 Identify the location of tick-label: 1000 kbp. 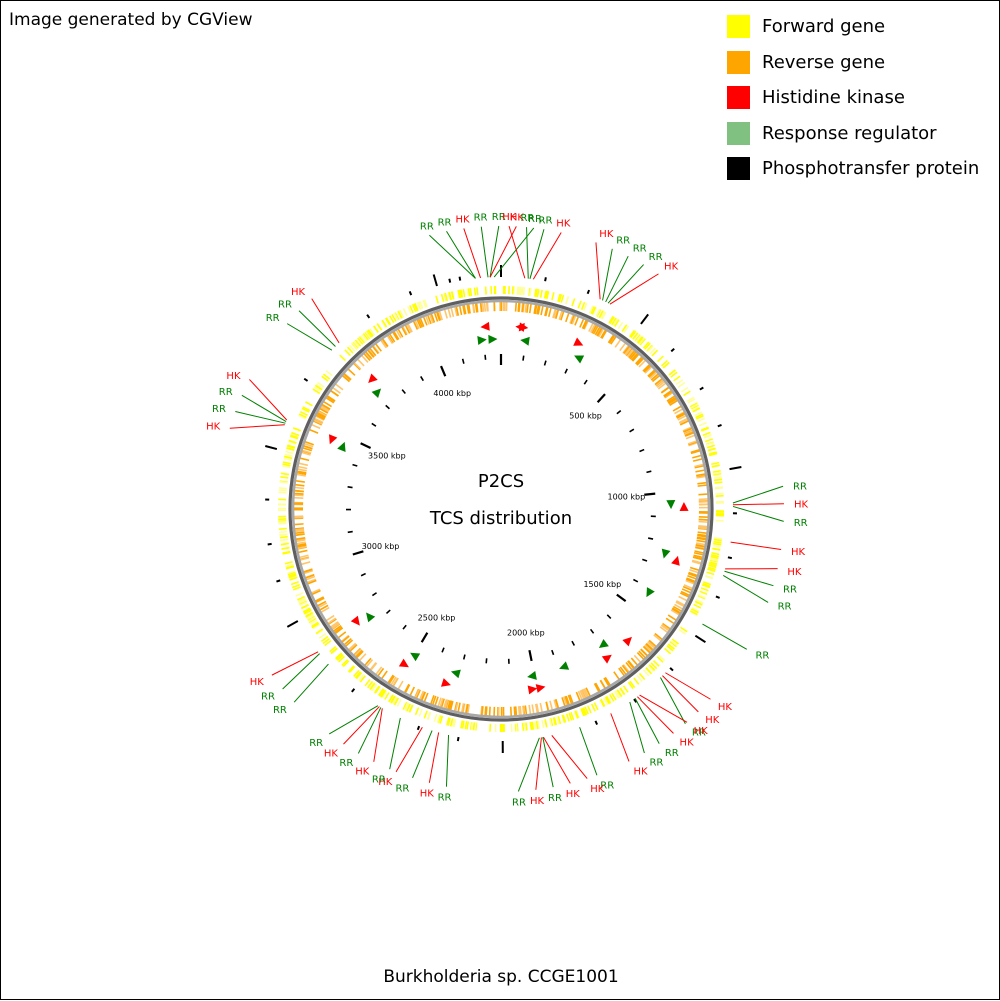
(627, 497).